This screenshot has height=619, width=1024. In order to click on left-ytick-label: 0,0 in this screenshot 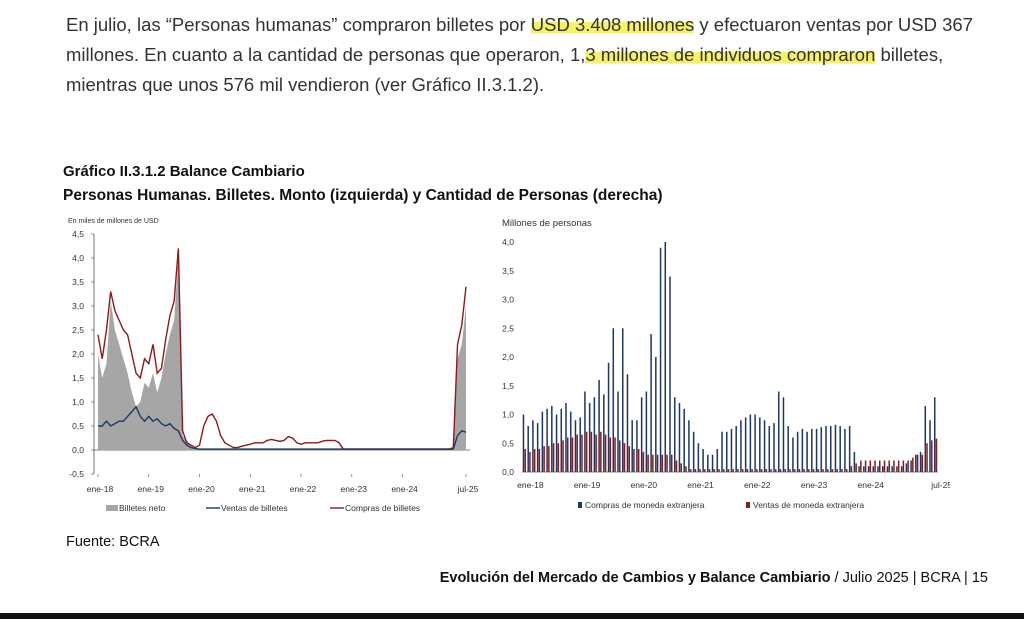, I will do `click(78, 450)`.